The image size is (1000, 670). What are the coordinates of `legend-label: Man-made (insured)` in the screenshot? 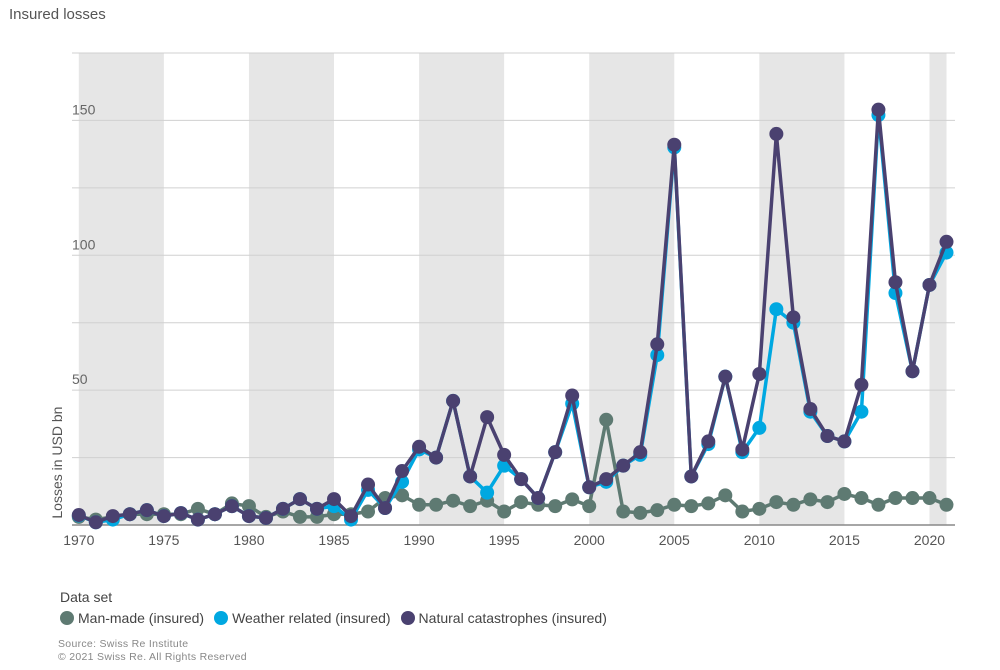 It's located at (141, 618).